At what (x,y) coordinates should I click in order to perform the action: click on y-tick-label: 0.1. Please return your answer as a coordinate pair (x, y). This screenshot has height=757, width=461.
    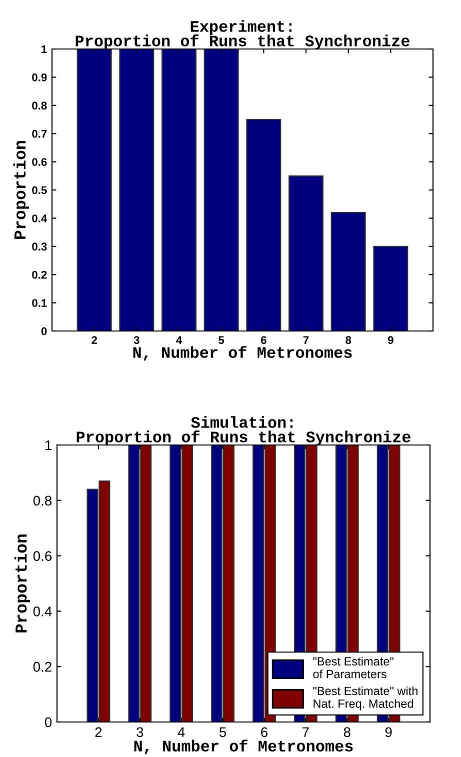
    Looking at the image, I should click on (39, 303).